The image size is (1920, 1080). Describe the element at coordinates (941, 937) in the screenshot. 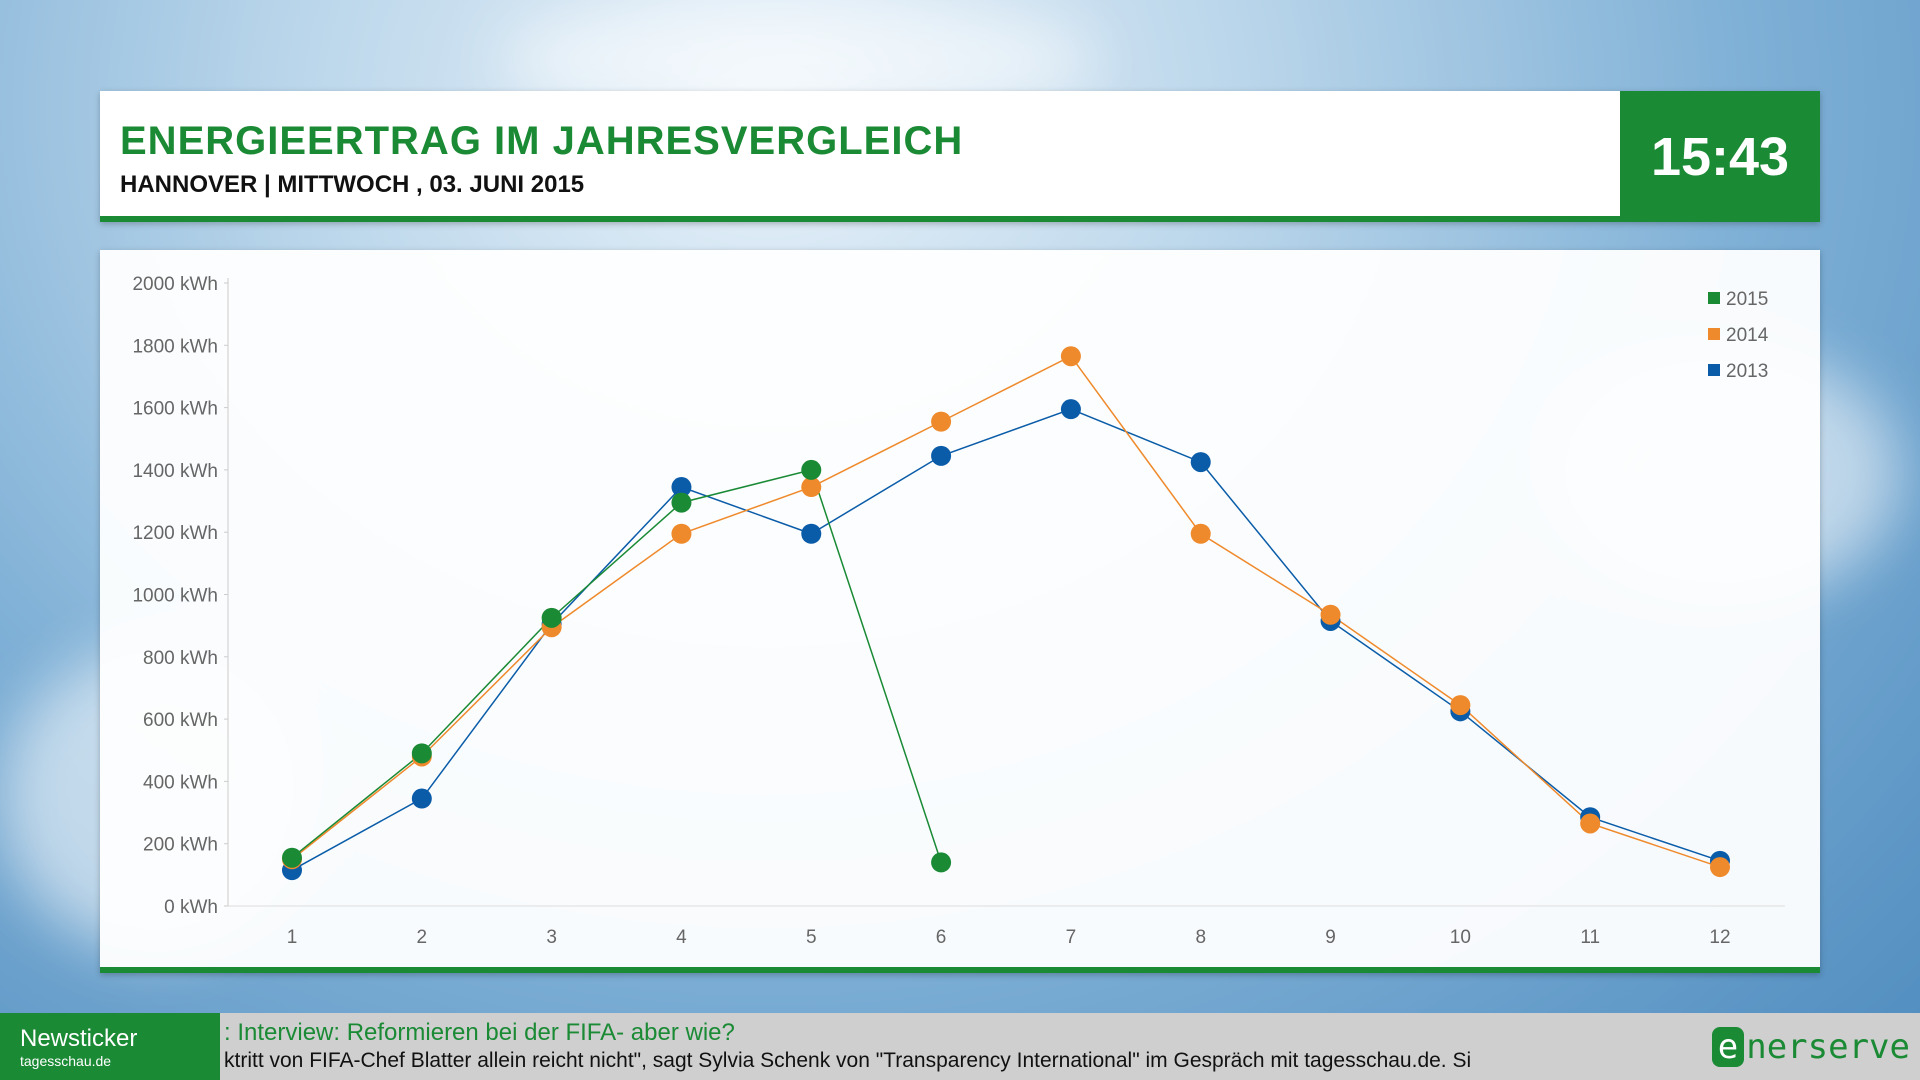

I see `x-tick-label: 6` at that location.